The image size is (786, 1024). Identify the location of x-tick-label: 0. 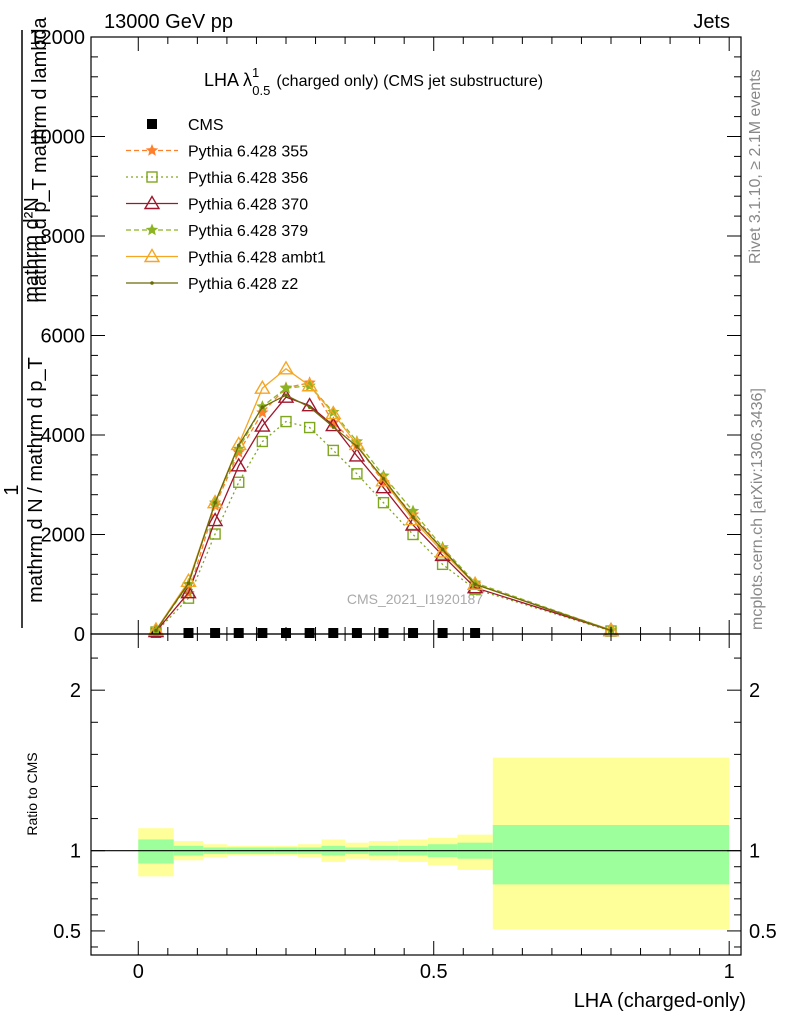
(138, 972).